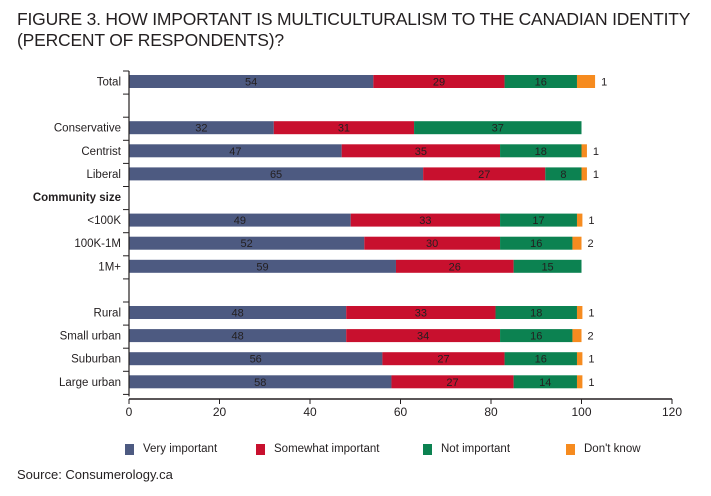 This screenshot has height=496, width=711. I want to click on data-label: 65, so click(276, 175).